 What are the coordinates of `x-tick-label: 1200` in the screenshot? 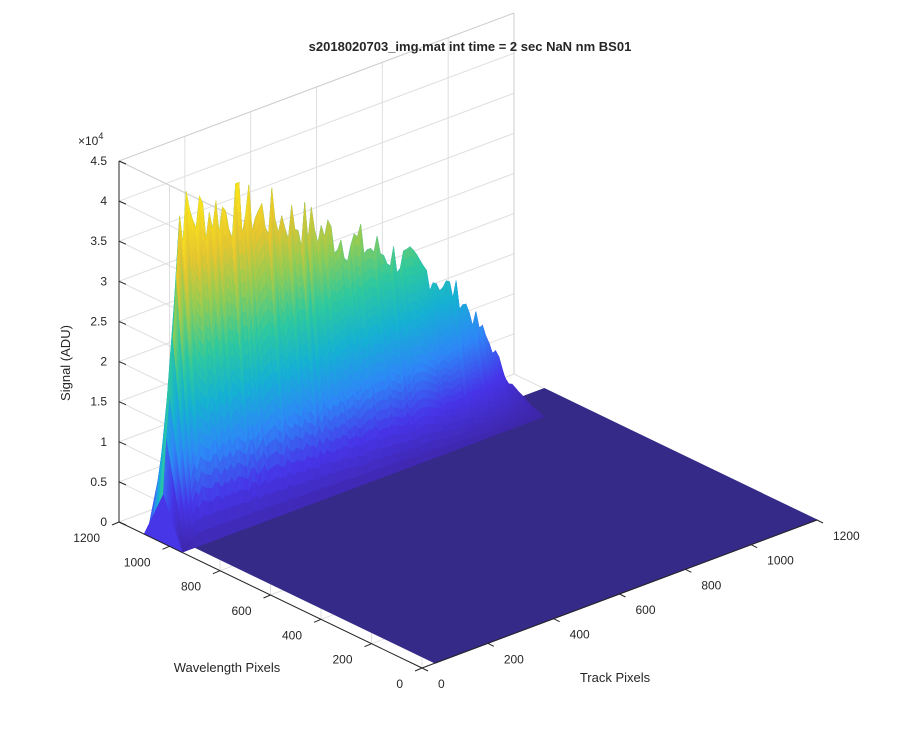 It's located at (846, 536).